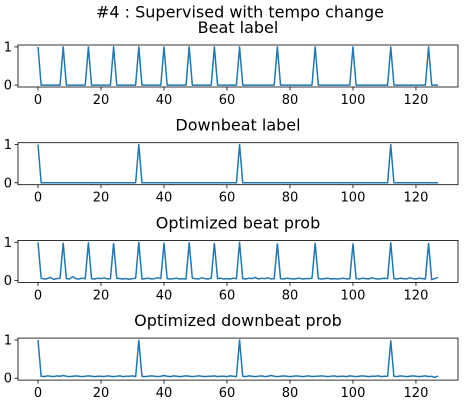 Image resolution: width=468 pixels, height=406 pixels. Describe the element at coordinates (237, 125) in the screenshot. I see `subplot-title: Downbeat label` at that location.